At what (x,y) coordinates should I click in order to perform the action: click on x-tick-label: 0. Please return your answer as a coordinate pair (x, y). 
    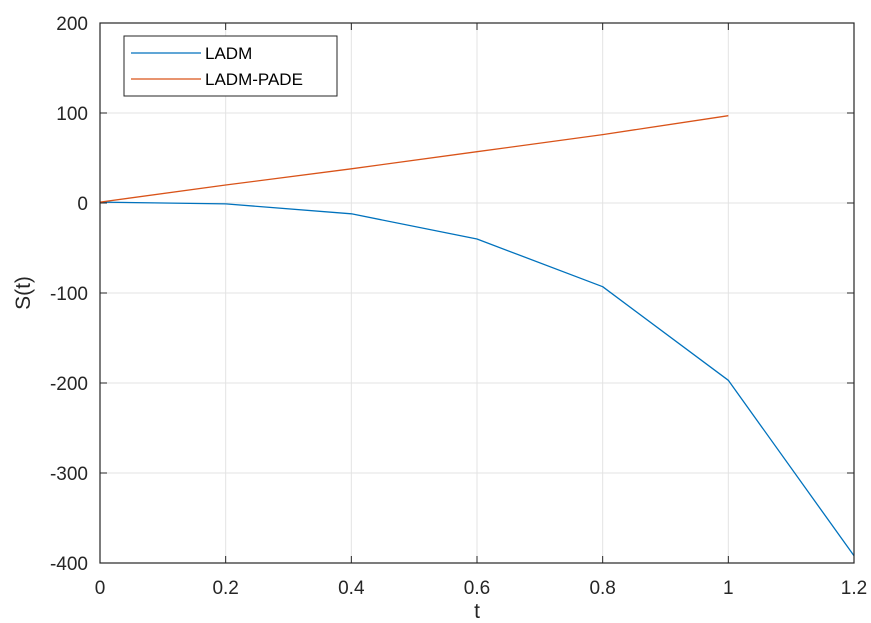
    Looking at the image, I should click on (100, 588).